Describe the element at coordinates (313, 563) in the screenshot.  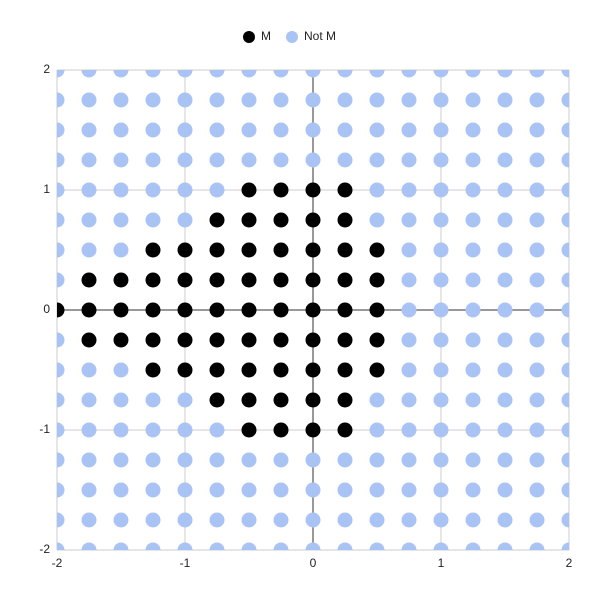
I see `x-tick-label: 0` at that location.